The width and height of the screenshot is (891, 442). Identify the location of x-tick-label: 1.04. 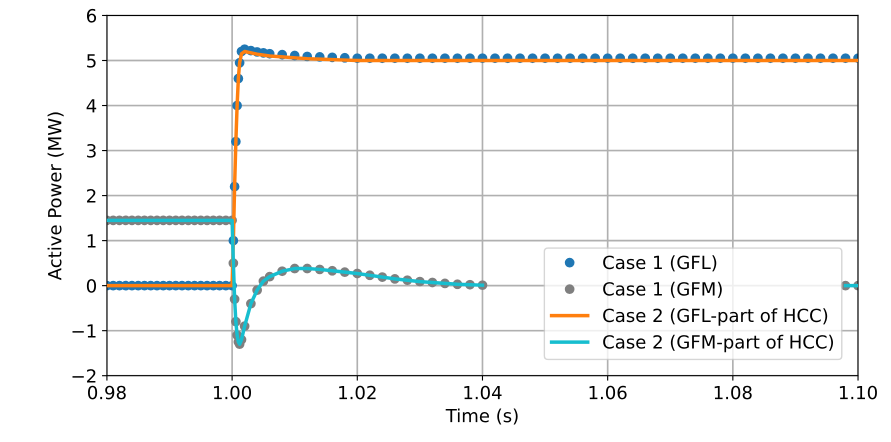
(483, 393).